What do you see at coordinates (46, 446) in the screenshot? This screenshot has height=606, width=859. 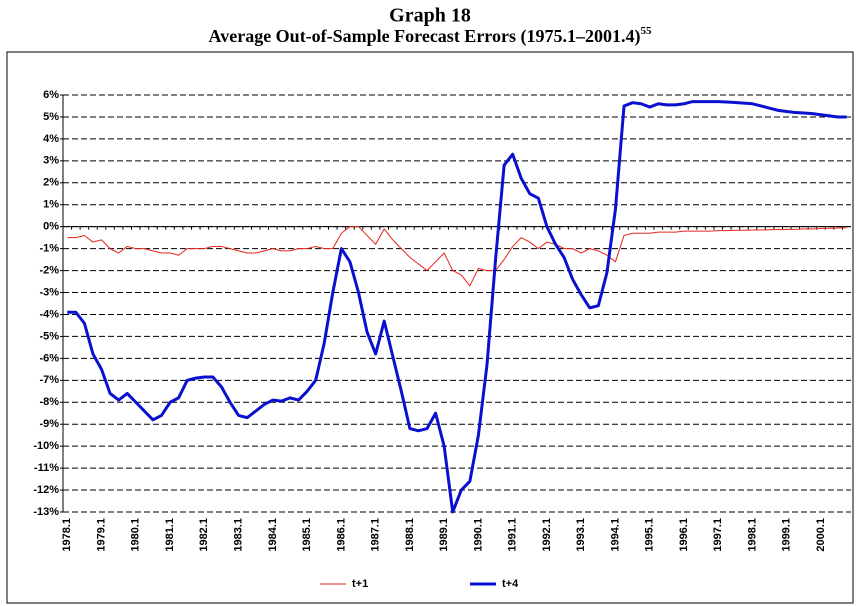 I see `y-tick-label: -10%` at bounding box center [46, 446].